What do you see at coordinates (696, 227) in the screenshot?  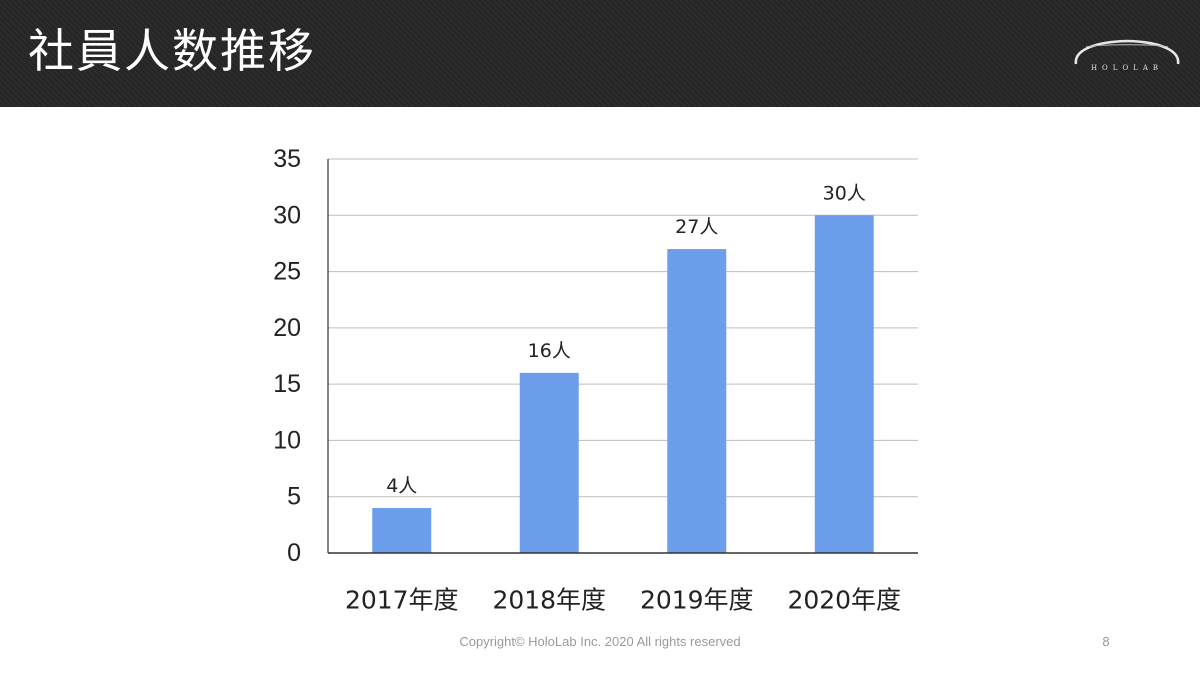 I see `bar-data-label: 27人` at bounding box center [696, 227].